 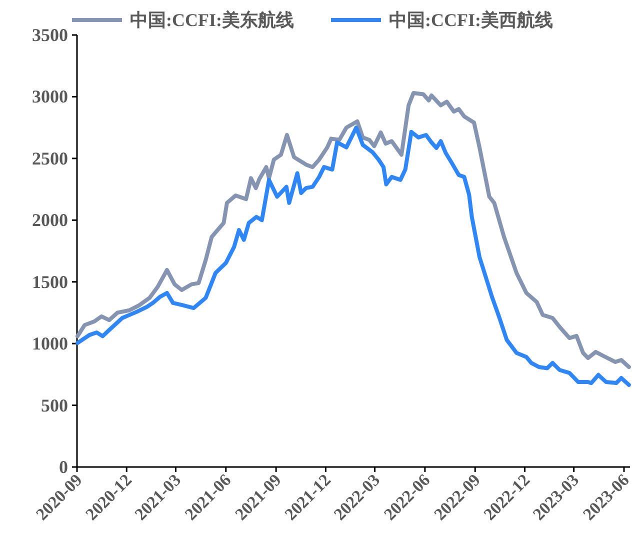 I want to click on y-tick-label: 0, so click(x=63, y=467).